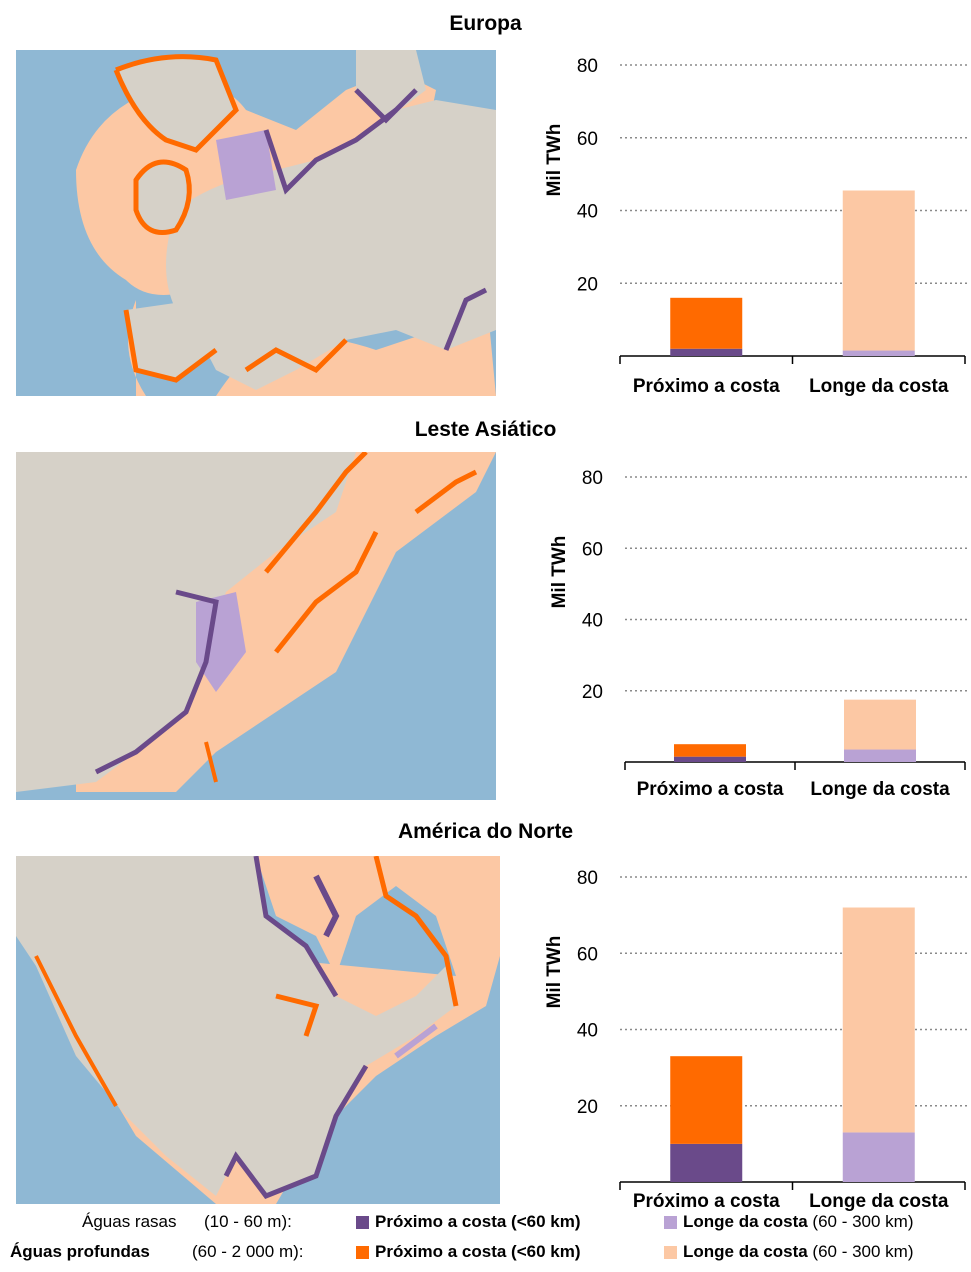 Image resolution: width=971 pixels, height=1272 pixels. I want to click on legend-shallow-far-range: (60 - 300 km), so click(863, 1221).